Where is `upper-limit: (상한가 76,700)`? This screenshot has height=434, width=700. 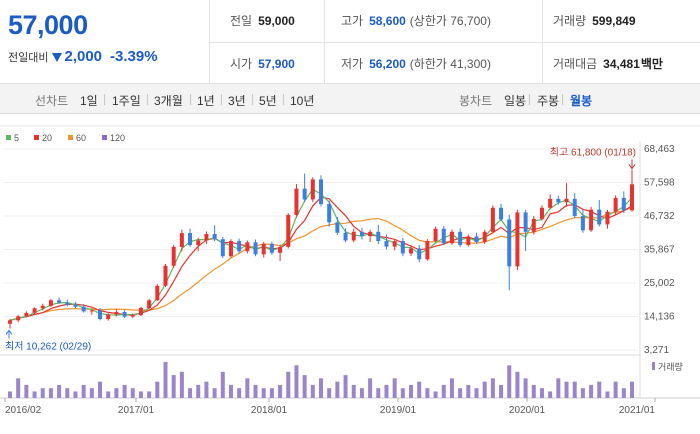 upper-limit: (상한가 76,700) is located at coordinates (450, 21).